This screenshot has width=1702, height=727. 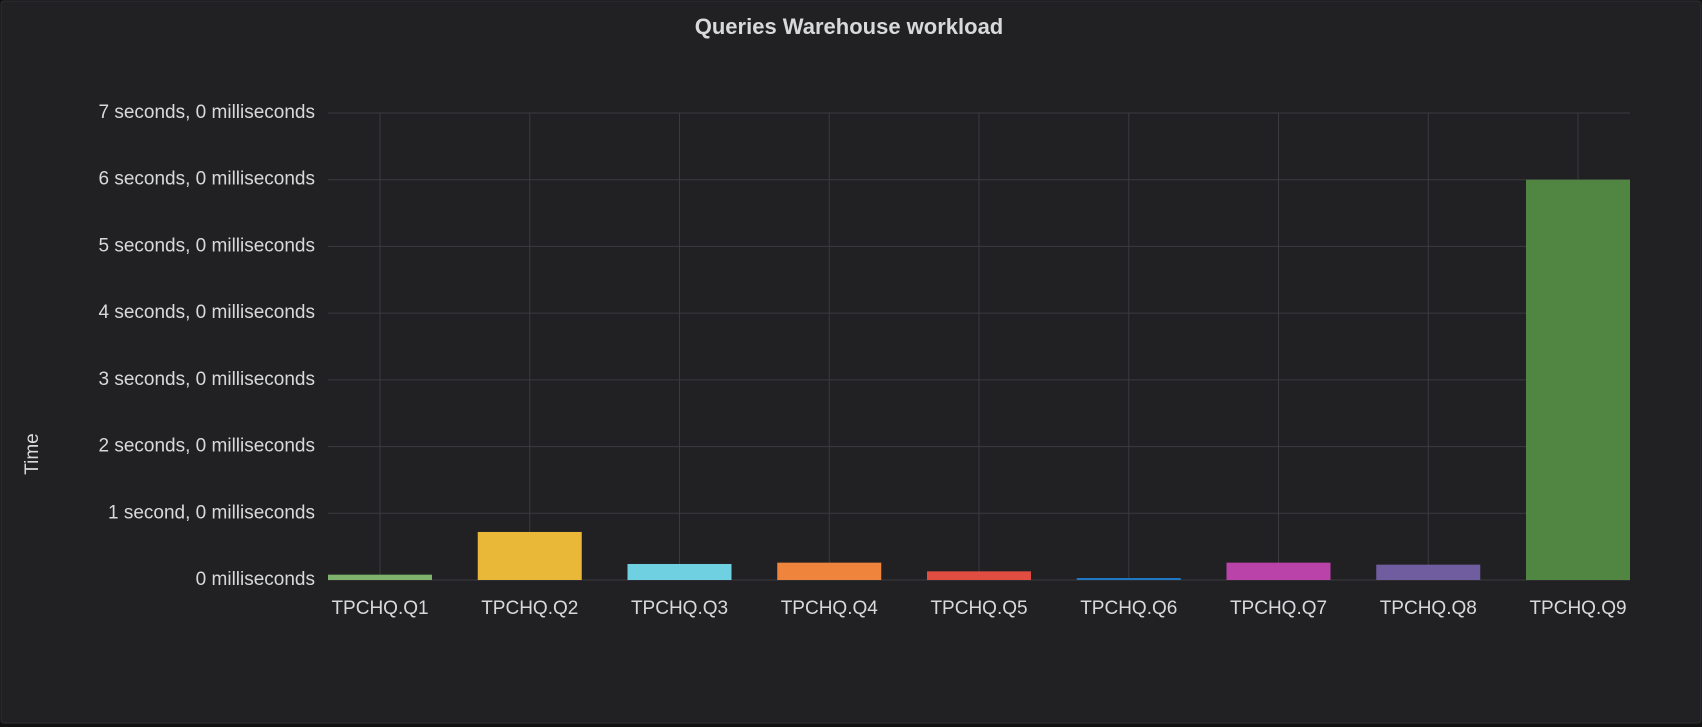 I want to click on y-tick-label: 5 seconds, 0 milliseconds, so click(x=207, y=245).